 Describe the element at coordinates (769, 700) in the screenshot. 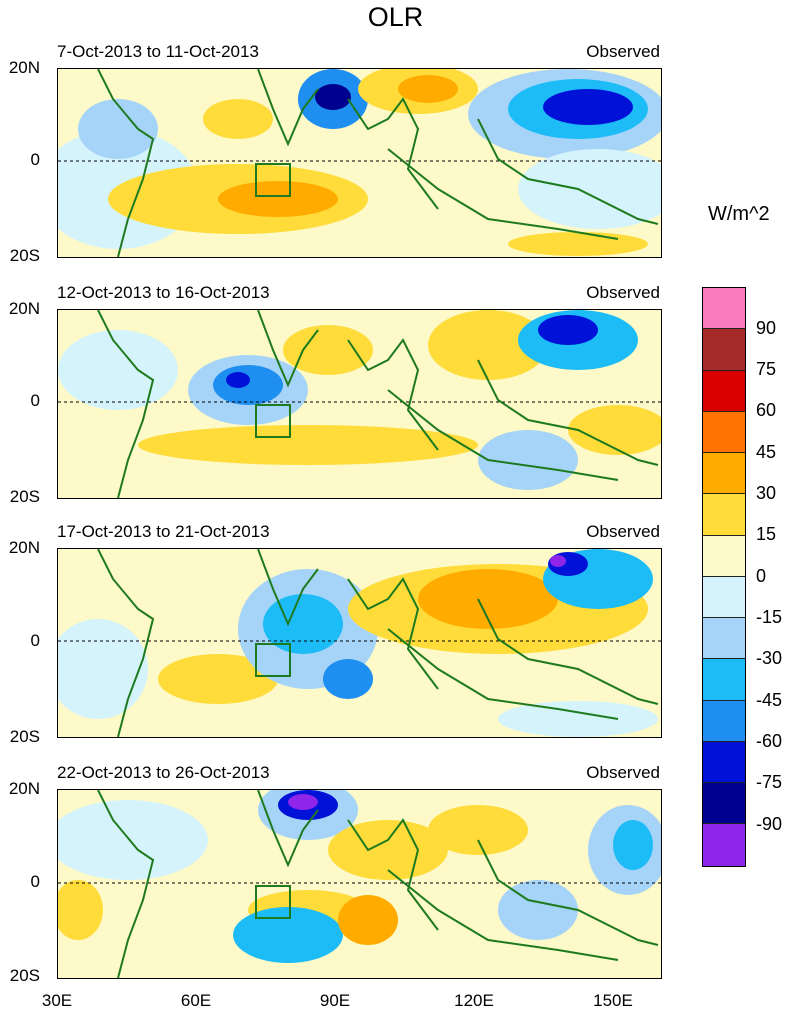

I see `colorbar-label: -45` at that location.